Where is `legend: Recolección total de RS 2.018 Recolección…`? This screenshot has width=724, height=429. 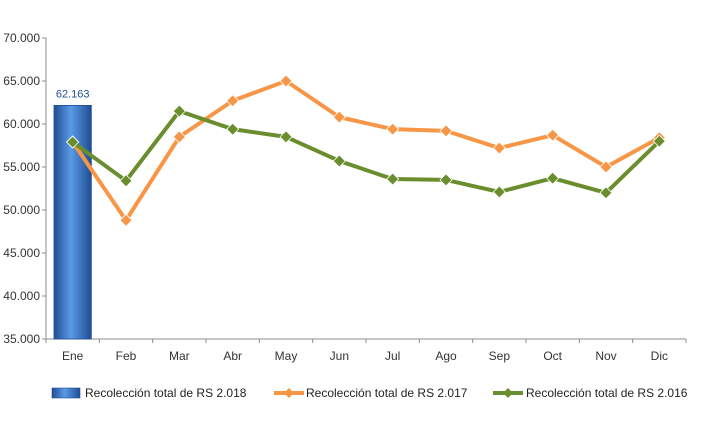
legend: Recolección total de RS 2.018 Recolección… is located at coordinates (369, 393).